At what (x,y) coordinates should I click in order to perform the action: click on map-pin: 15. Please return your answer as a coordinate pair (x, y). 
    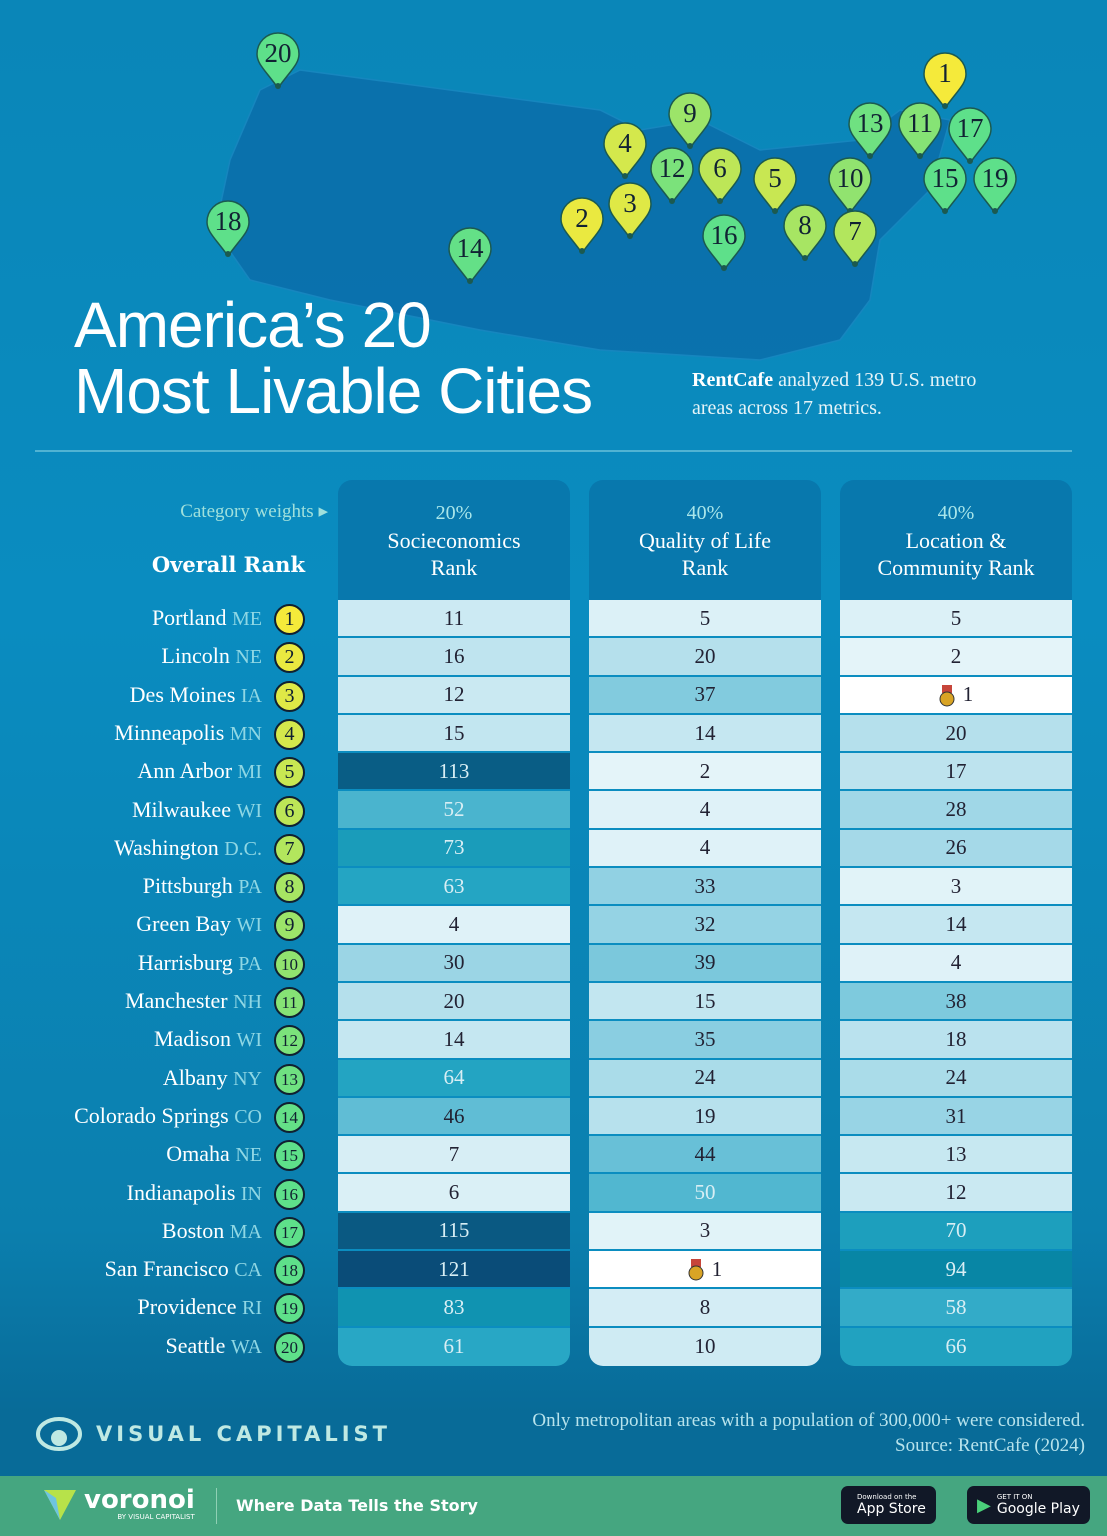
    Looking at the image, I should click on (945, 186).